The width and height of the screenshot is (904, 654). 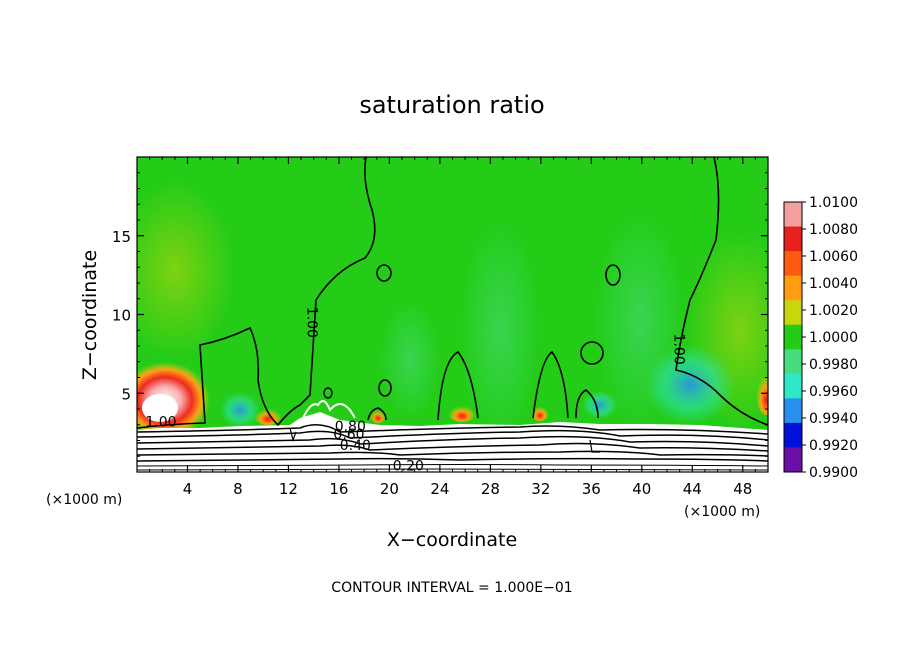 I want to click on y-tick-label: 10, so click(x=121, y=316).